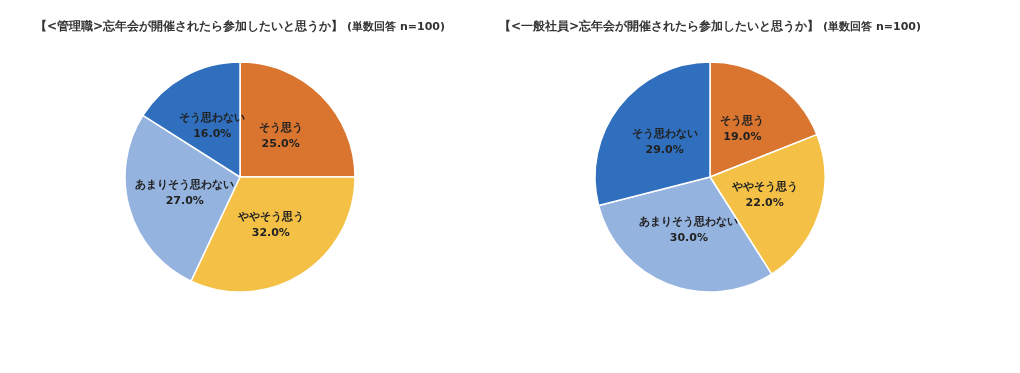 The image size is (1020, 373). I want to click on data-label: 22.0%, so click(764, 202).